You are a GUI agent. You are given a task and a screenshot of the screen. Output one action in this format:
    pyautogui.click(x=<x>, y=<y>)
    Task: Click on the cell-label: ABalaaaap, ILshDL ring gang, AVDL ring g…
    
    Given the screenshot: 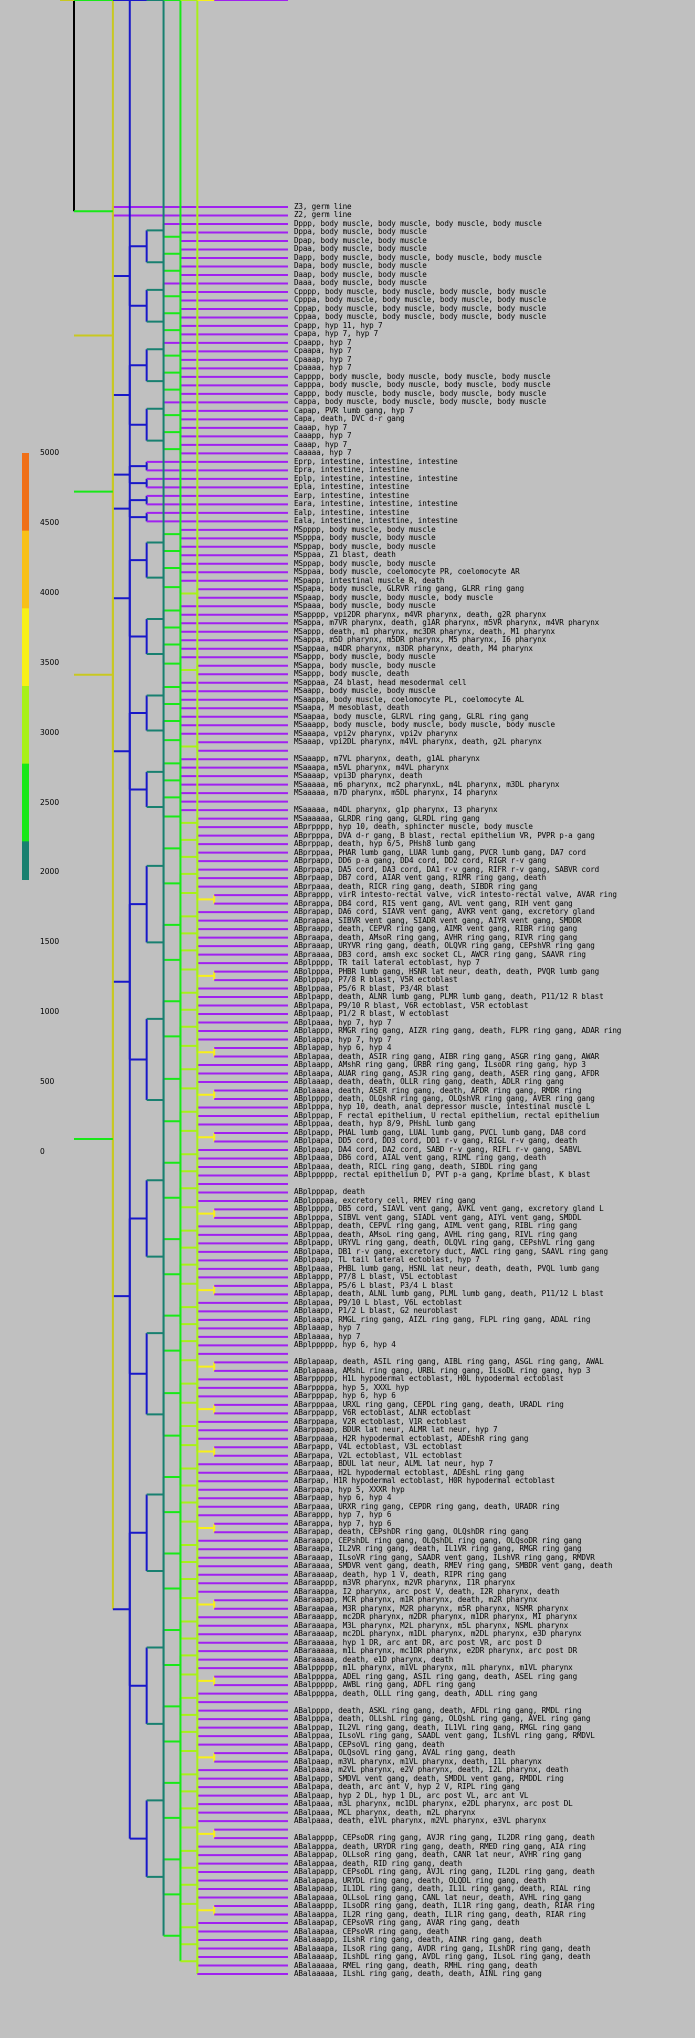 What is the action you would take?
    pyautogui.click(x=442, y=1956)
    